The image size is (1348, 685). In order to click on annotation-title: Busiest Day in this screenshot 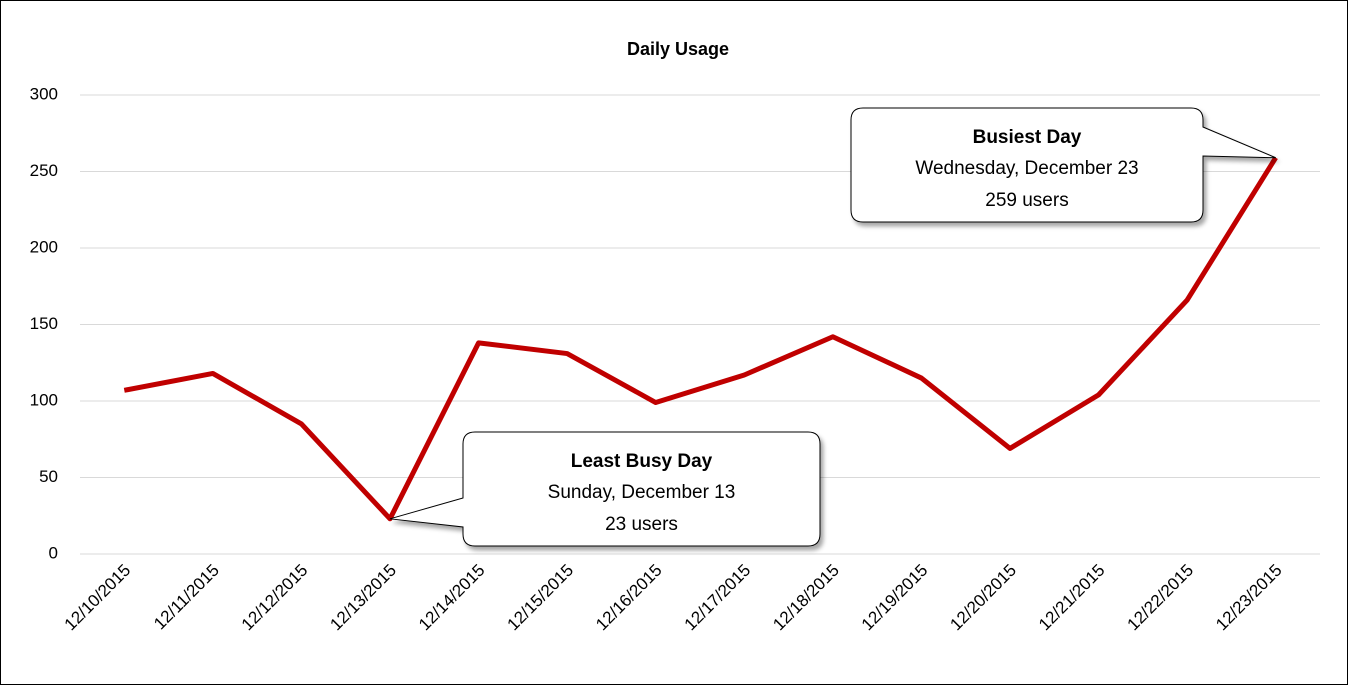, I will do `click(1027, 137)`.